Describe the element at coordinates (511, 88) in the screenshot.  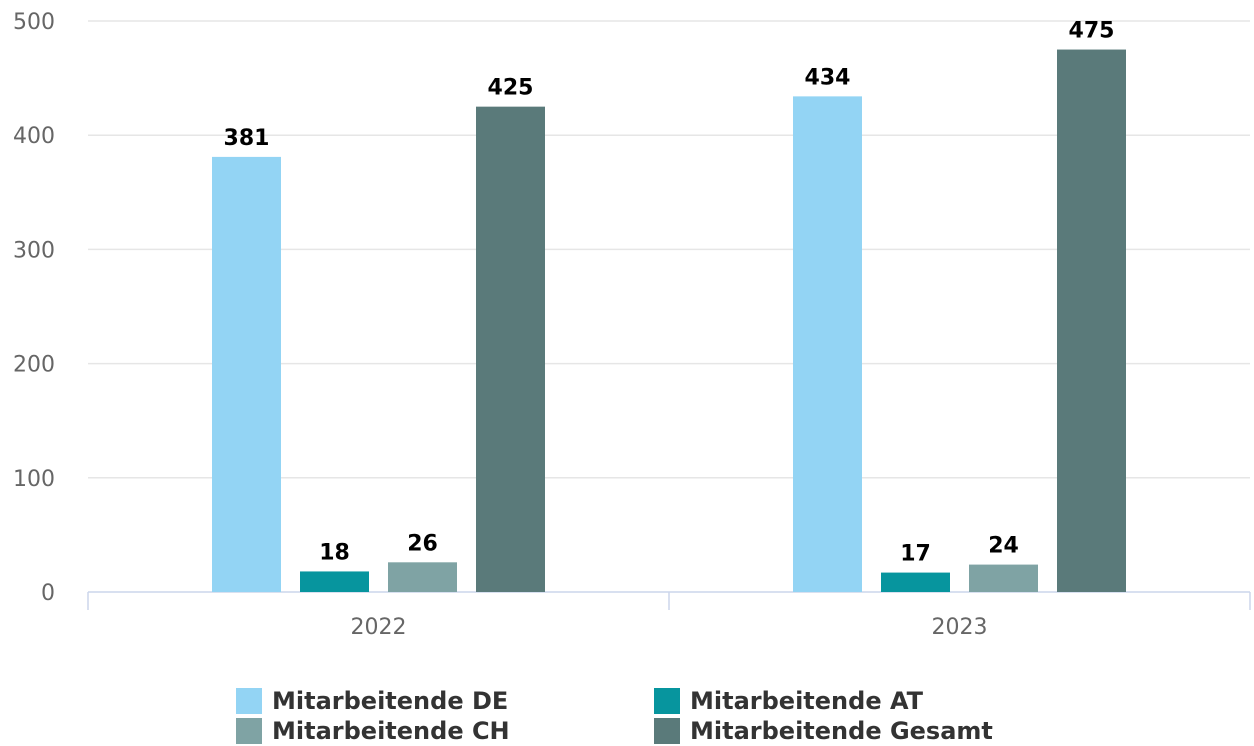
I see `data-label: 425` at that location.